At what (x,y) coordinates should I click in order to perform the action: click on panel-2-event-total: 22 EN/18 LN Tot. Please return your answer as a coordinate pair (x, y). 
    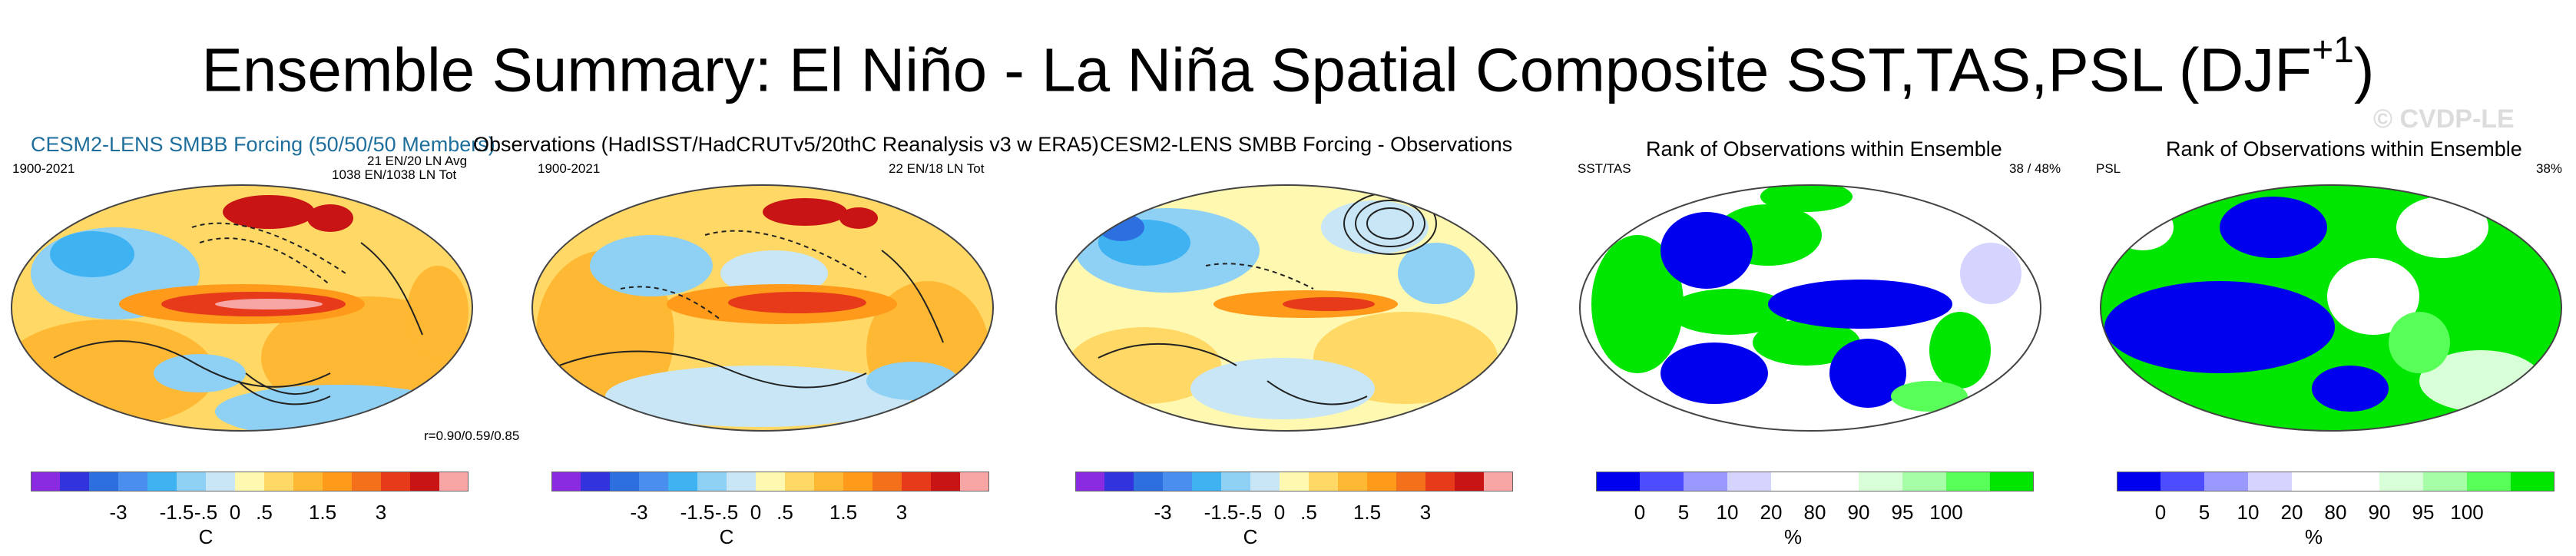
    Looking at the image, I should click on (937, 168).